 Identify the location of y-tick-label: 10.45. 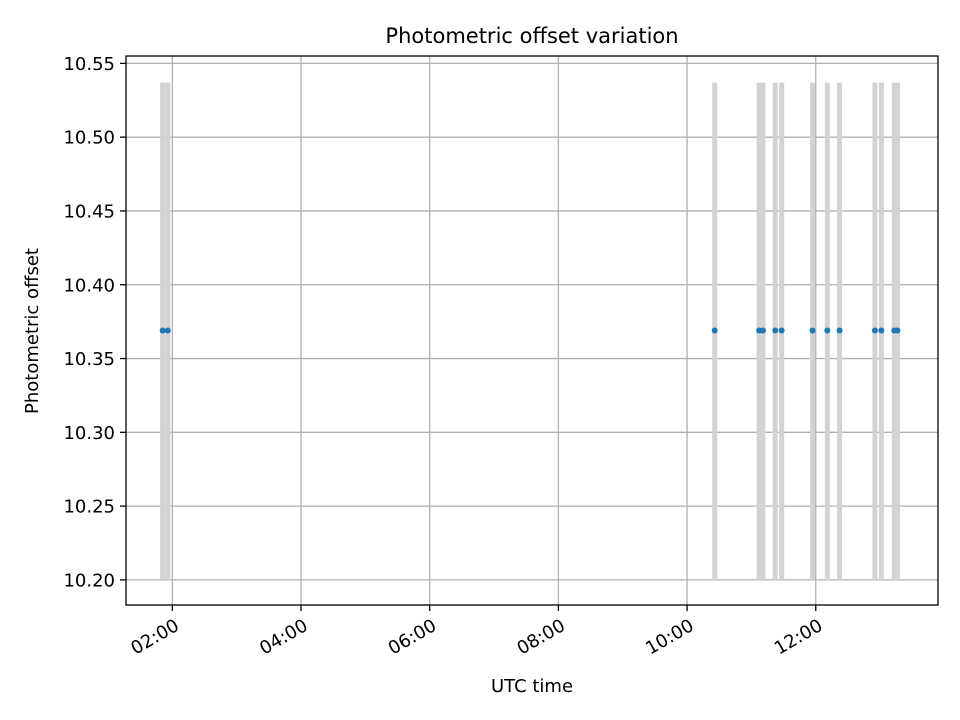
(89, 211).